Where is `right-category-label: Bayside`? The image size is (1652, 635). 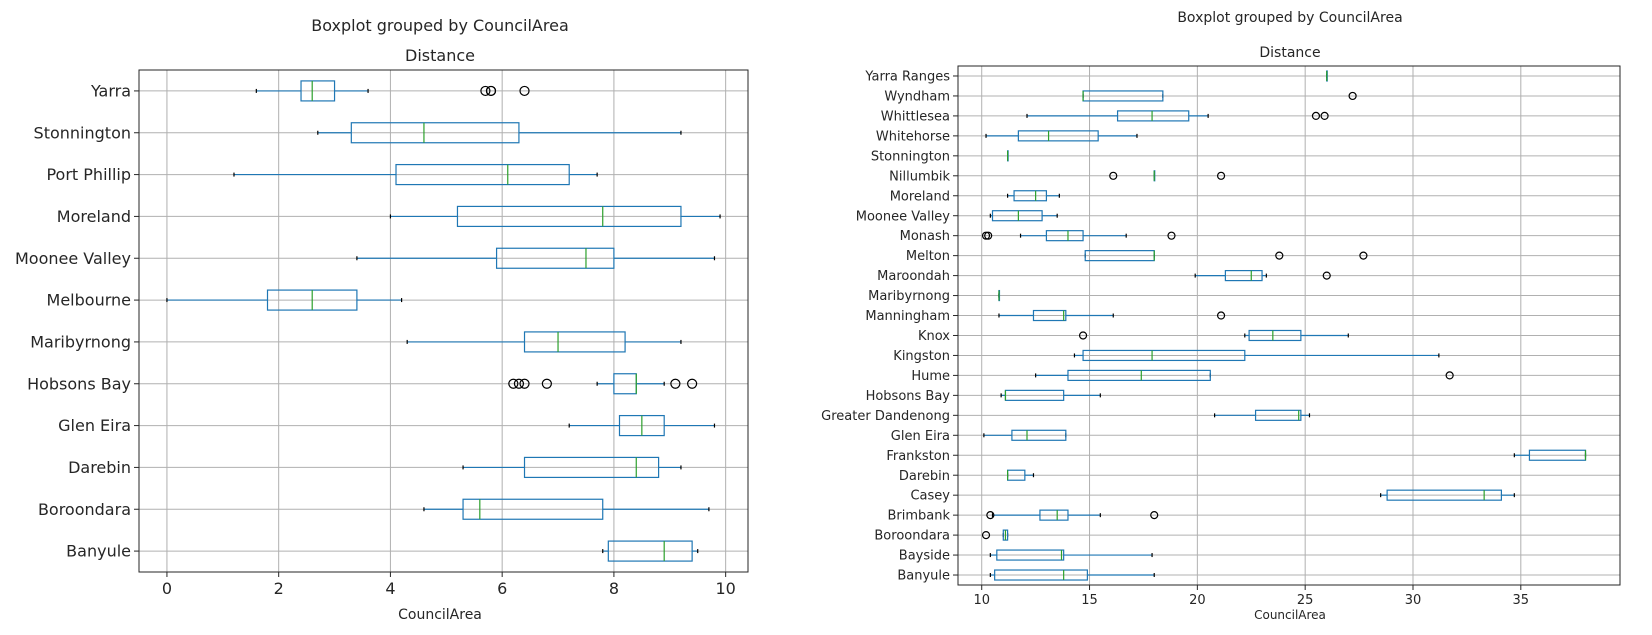 right-category-label: Bayside is located at coordinates (924, 556).